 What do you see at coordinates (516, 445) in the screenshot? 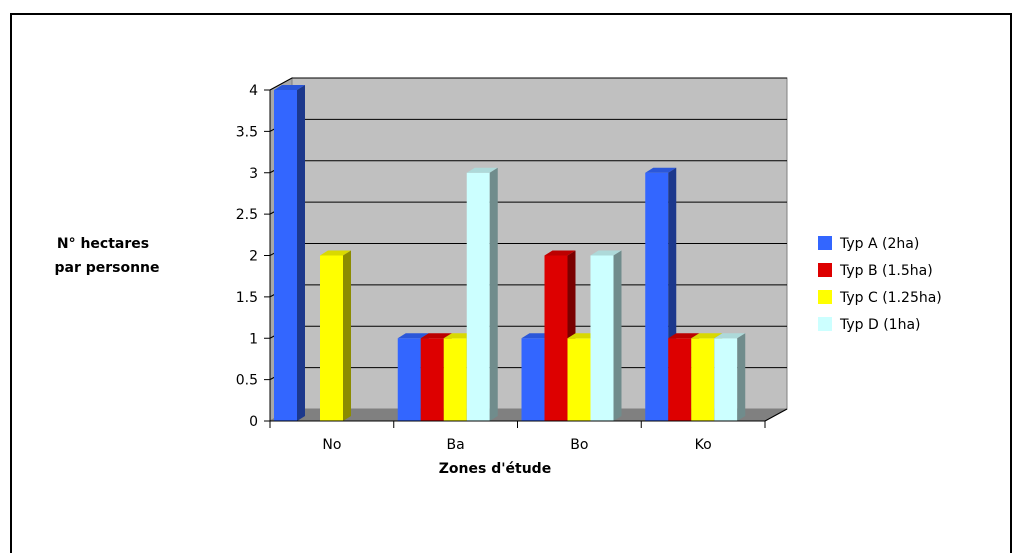
I see `x-tick-labels: No Ba Bo Ko` at bounding box center [516, 445].